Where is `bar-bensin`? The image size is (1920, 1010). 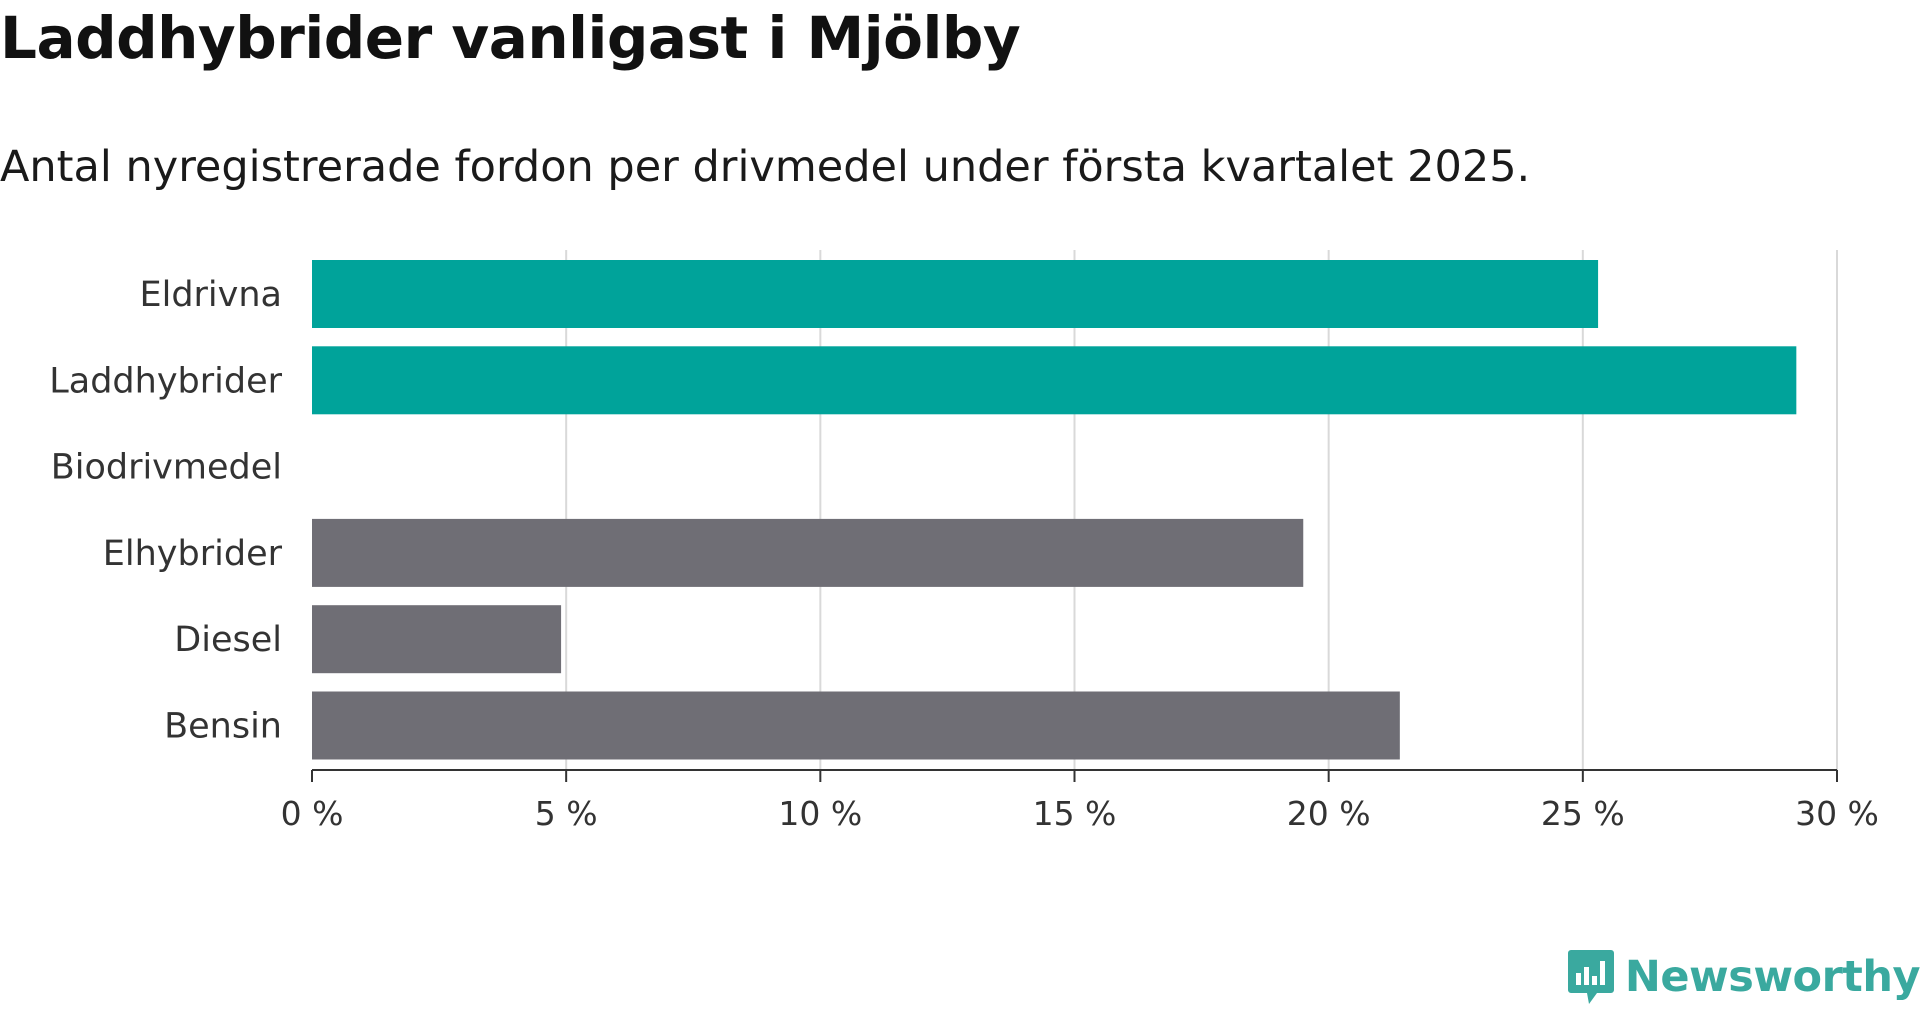
bar-bensin is located at coordinates (856, 725).